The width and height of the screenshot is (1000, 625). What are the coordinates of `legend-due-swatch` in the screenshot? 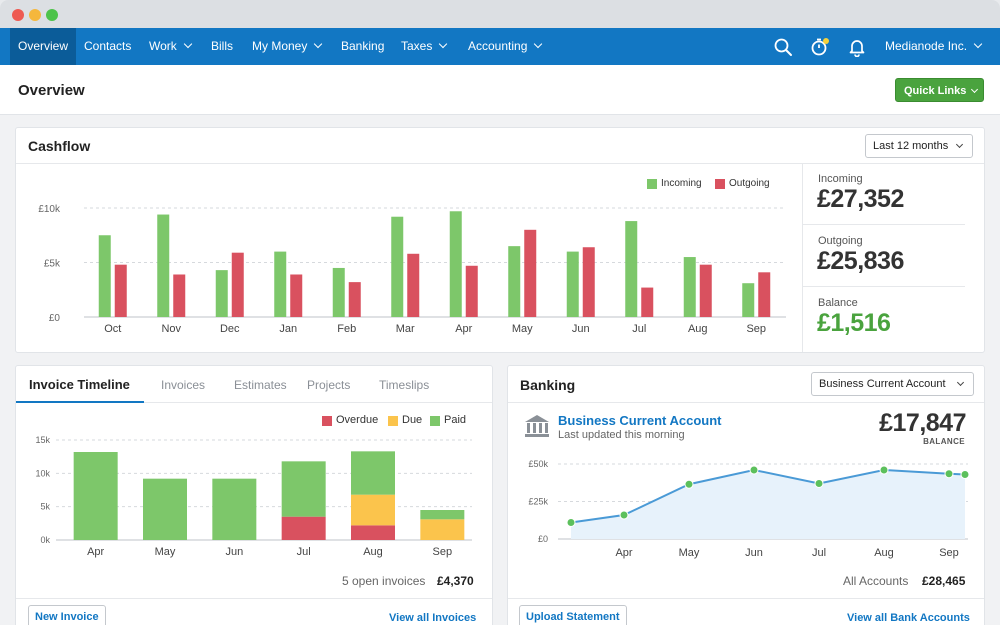 It's located at (393, 421).